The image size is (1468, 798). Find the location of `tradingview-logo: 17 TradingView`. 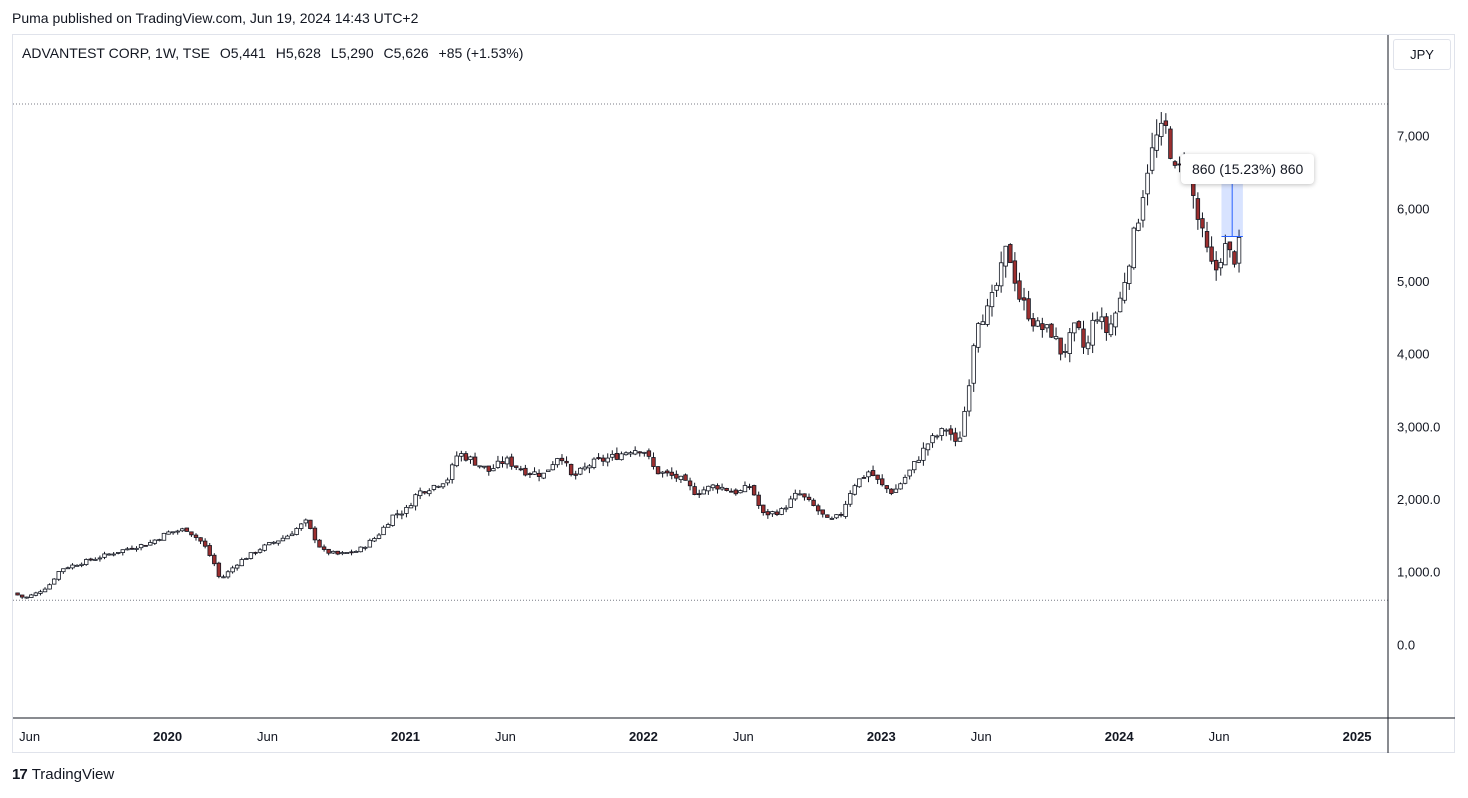

tradingview-logo: 17 TradingView is located at coordinates (63, 774).